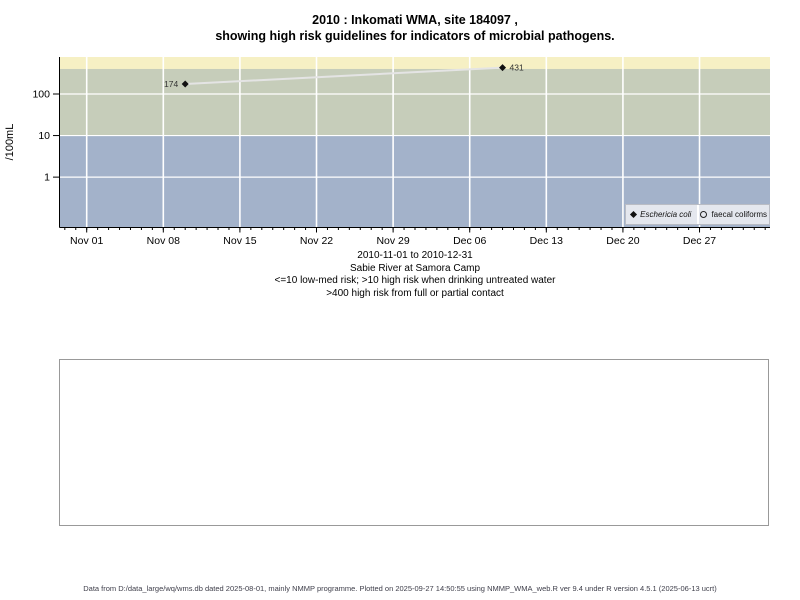 This screenshot has height=600, width=800. I want to click on y-tick-label: 10, so click(44, 136).